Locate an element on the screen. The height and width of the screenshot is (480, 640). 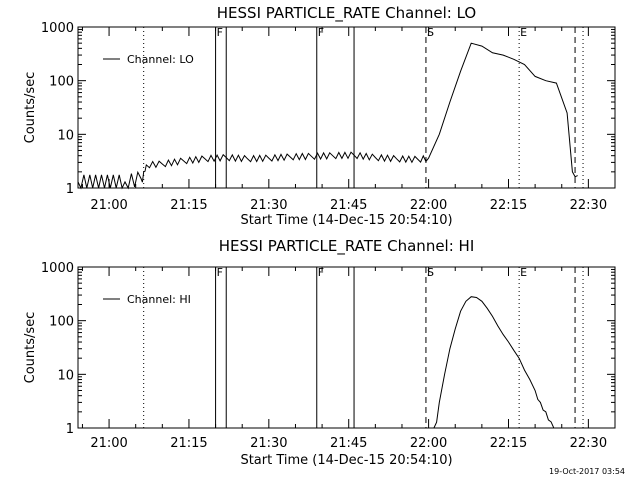
legend-label: Channel: HI is located at coordinates (159, 299).